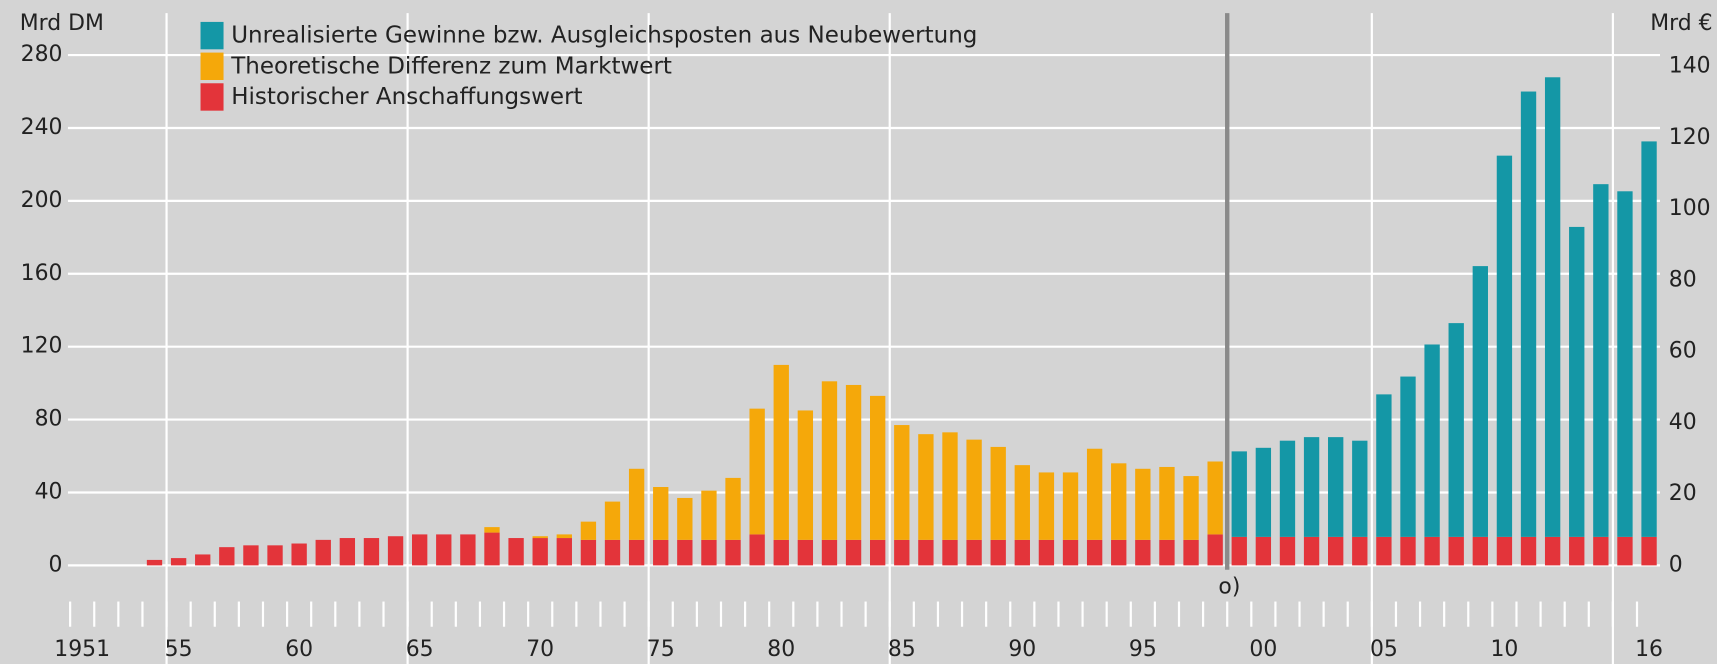 This screenshot has width=1717, height=664. Describe the element at coordinates (82, 649) in the screenshot. I see `x-tick-label: 1951` at that location.